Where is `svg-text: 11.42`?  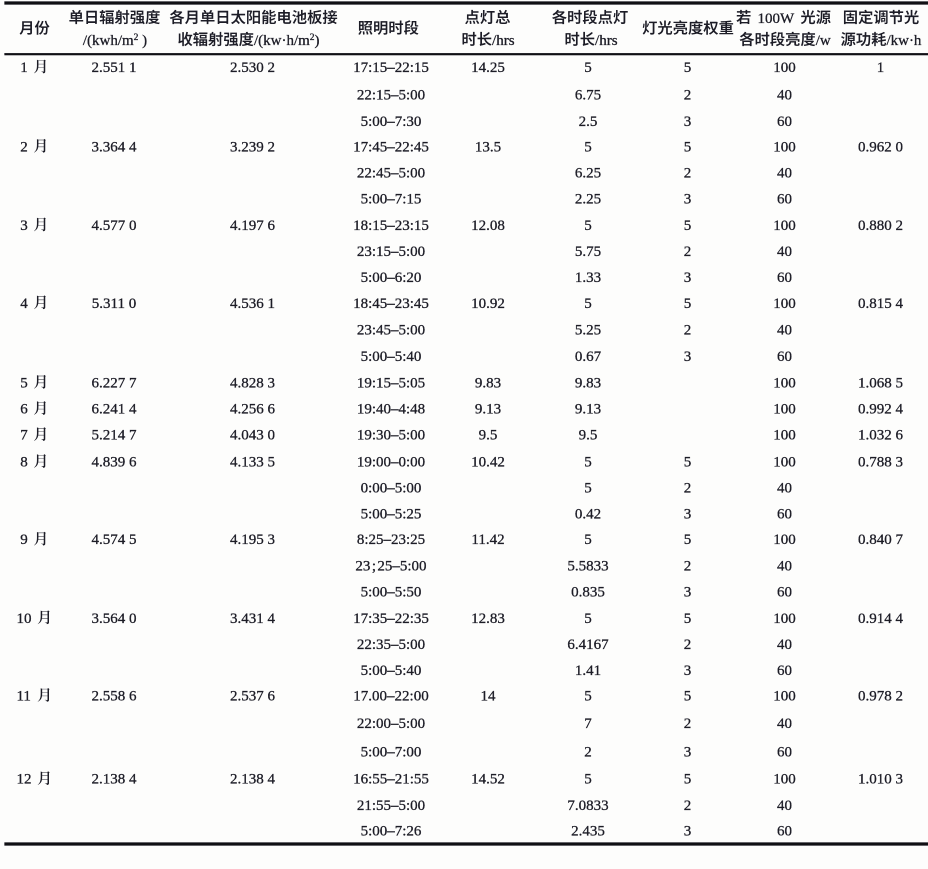 svg-text: 11.42 is located at coordinates (487, 540).